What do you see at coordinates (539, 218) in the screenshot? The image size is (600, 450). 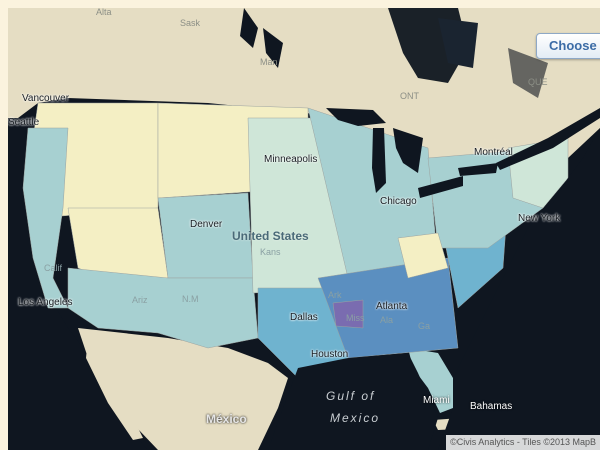 I see `city-label-new-york: New York` at bounding box center [539, 218].